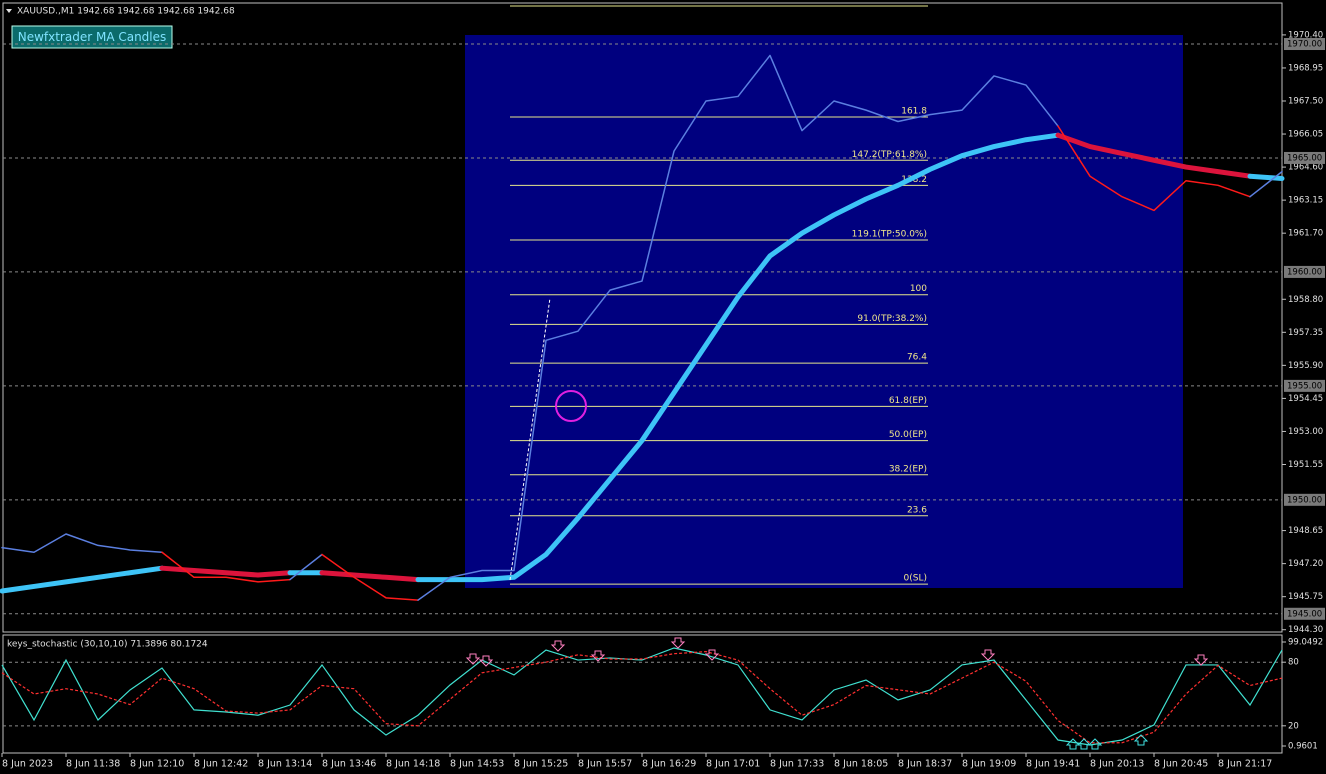 The height and width of the screenshot is (774, 1326). What do you see at coordinates (914, 111) in the screenshot?
I see `fib-label: 161.8` at bounding box center [914, 111].